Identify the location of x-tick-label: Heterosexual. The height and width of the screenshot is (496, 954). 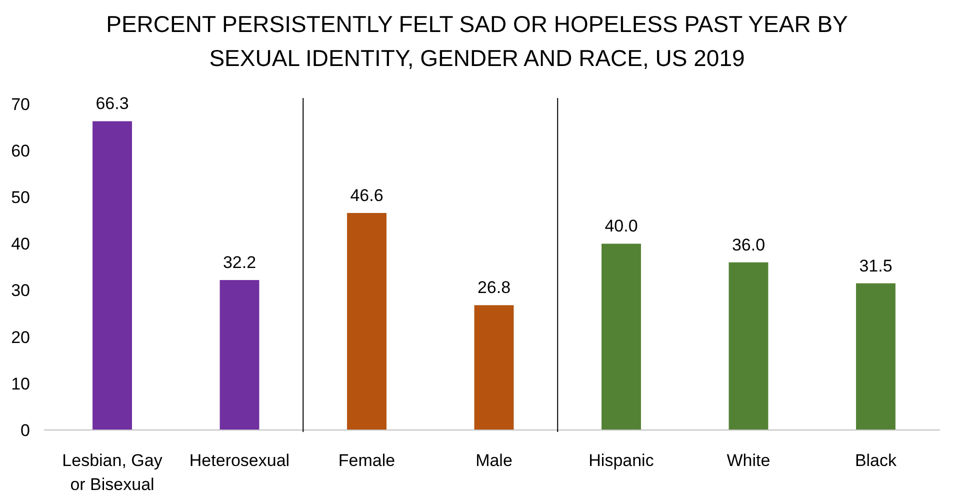
(239, 460).